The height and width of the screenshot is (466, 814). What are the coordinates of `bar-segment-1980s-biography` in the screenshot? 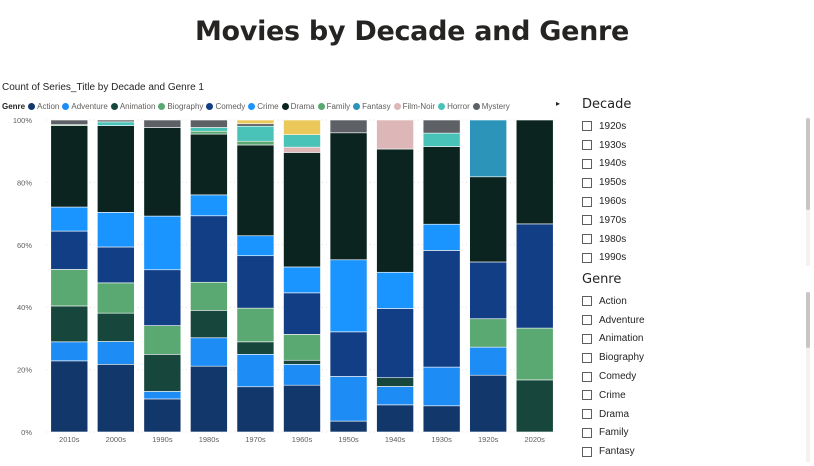 It's located at (209, 296).